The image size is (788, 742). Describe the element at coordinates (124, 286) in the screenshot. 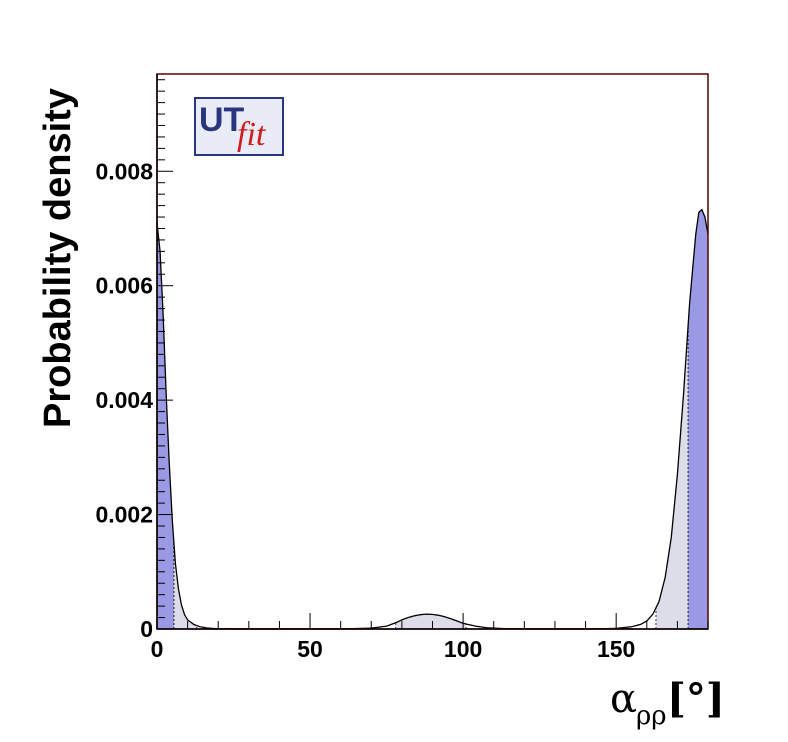

I see `y-tick-label: 0.006` at that location.